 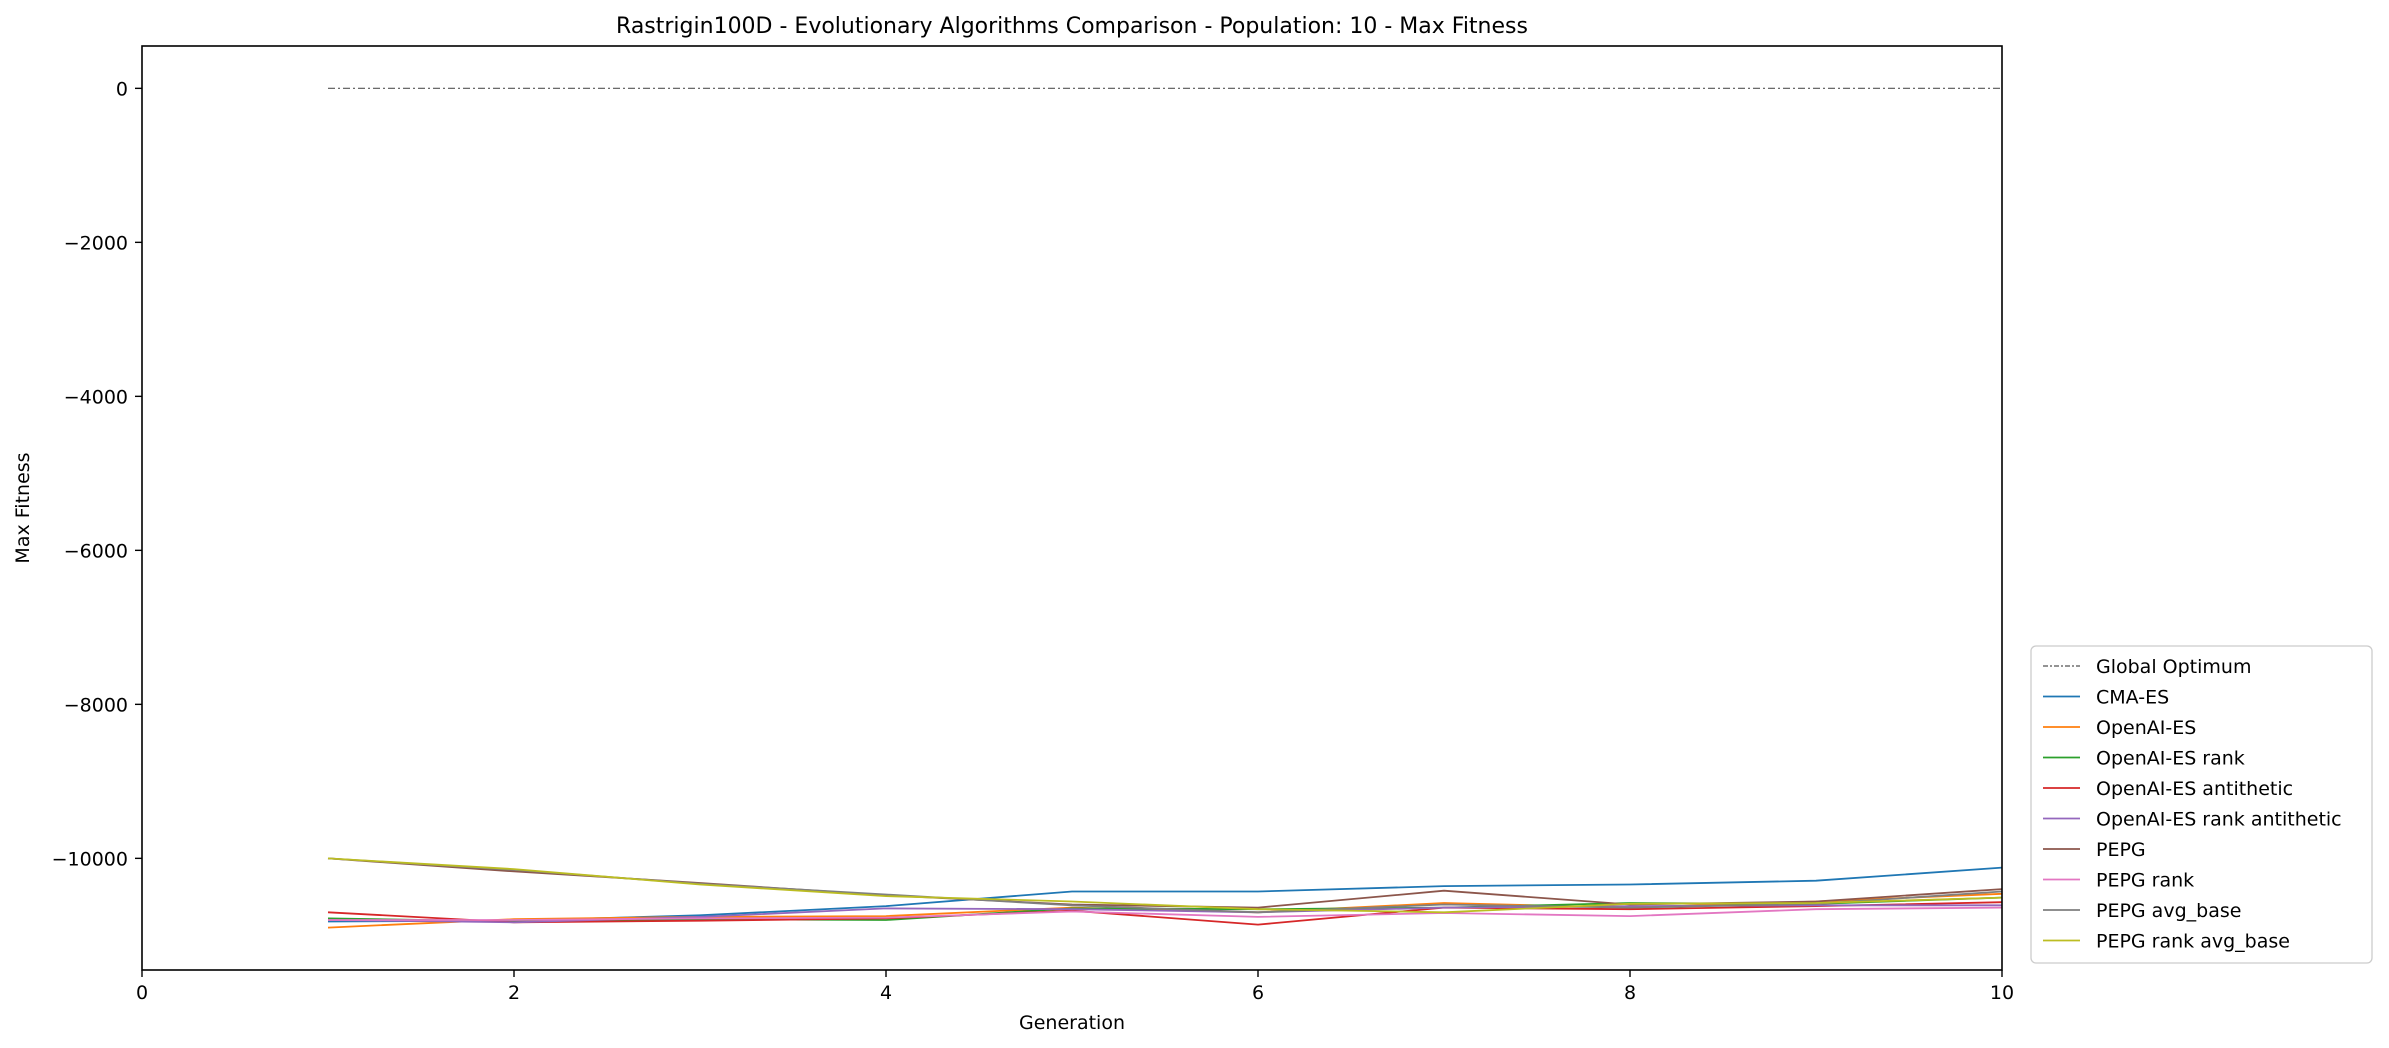 What do you see at coordinates (2194, 789) in the screenshot?
I see `legend-label: OpenAI-ES antithetic` at bounding box center [2194, 789].